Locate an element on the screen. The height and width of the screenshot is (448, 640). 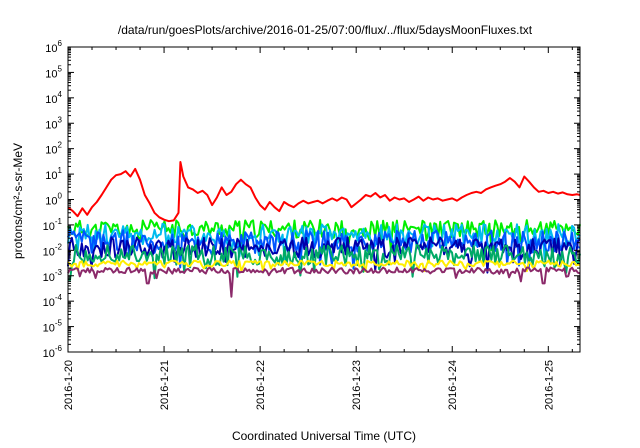
y-tick-label: 10⁻¹ is located at coordinates (53, 225).